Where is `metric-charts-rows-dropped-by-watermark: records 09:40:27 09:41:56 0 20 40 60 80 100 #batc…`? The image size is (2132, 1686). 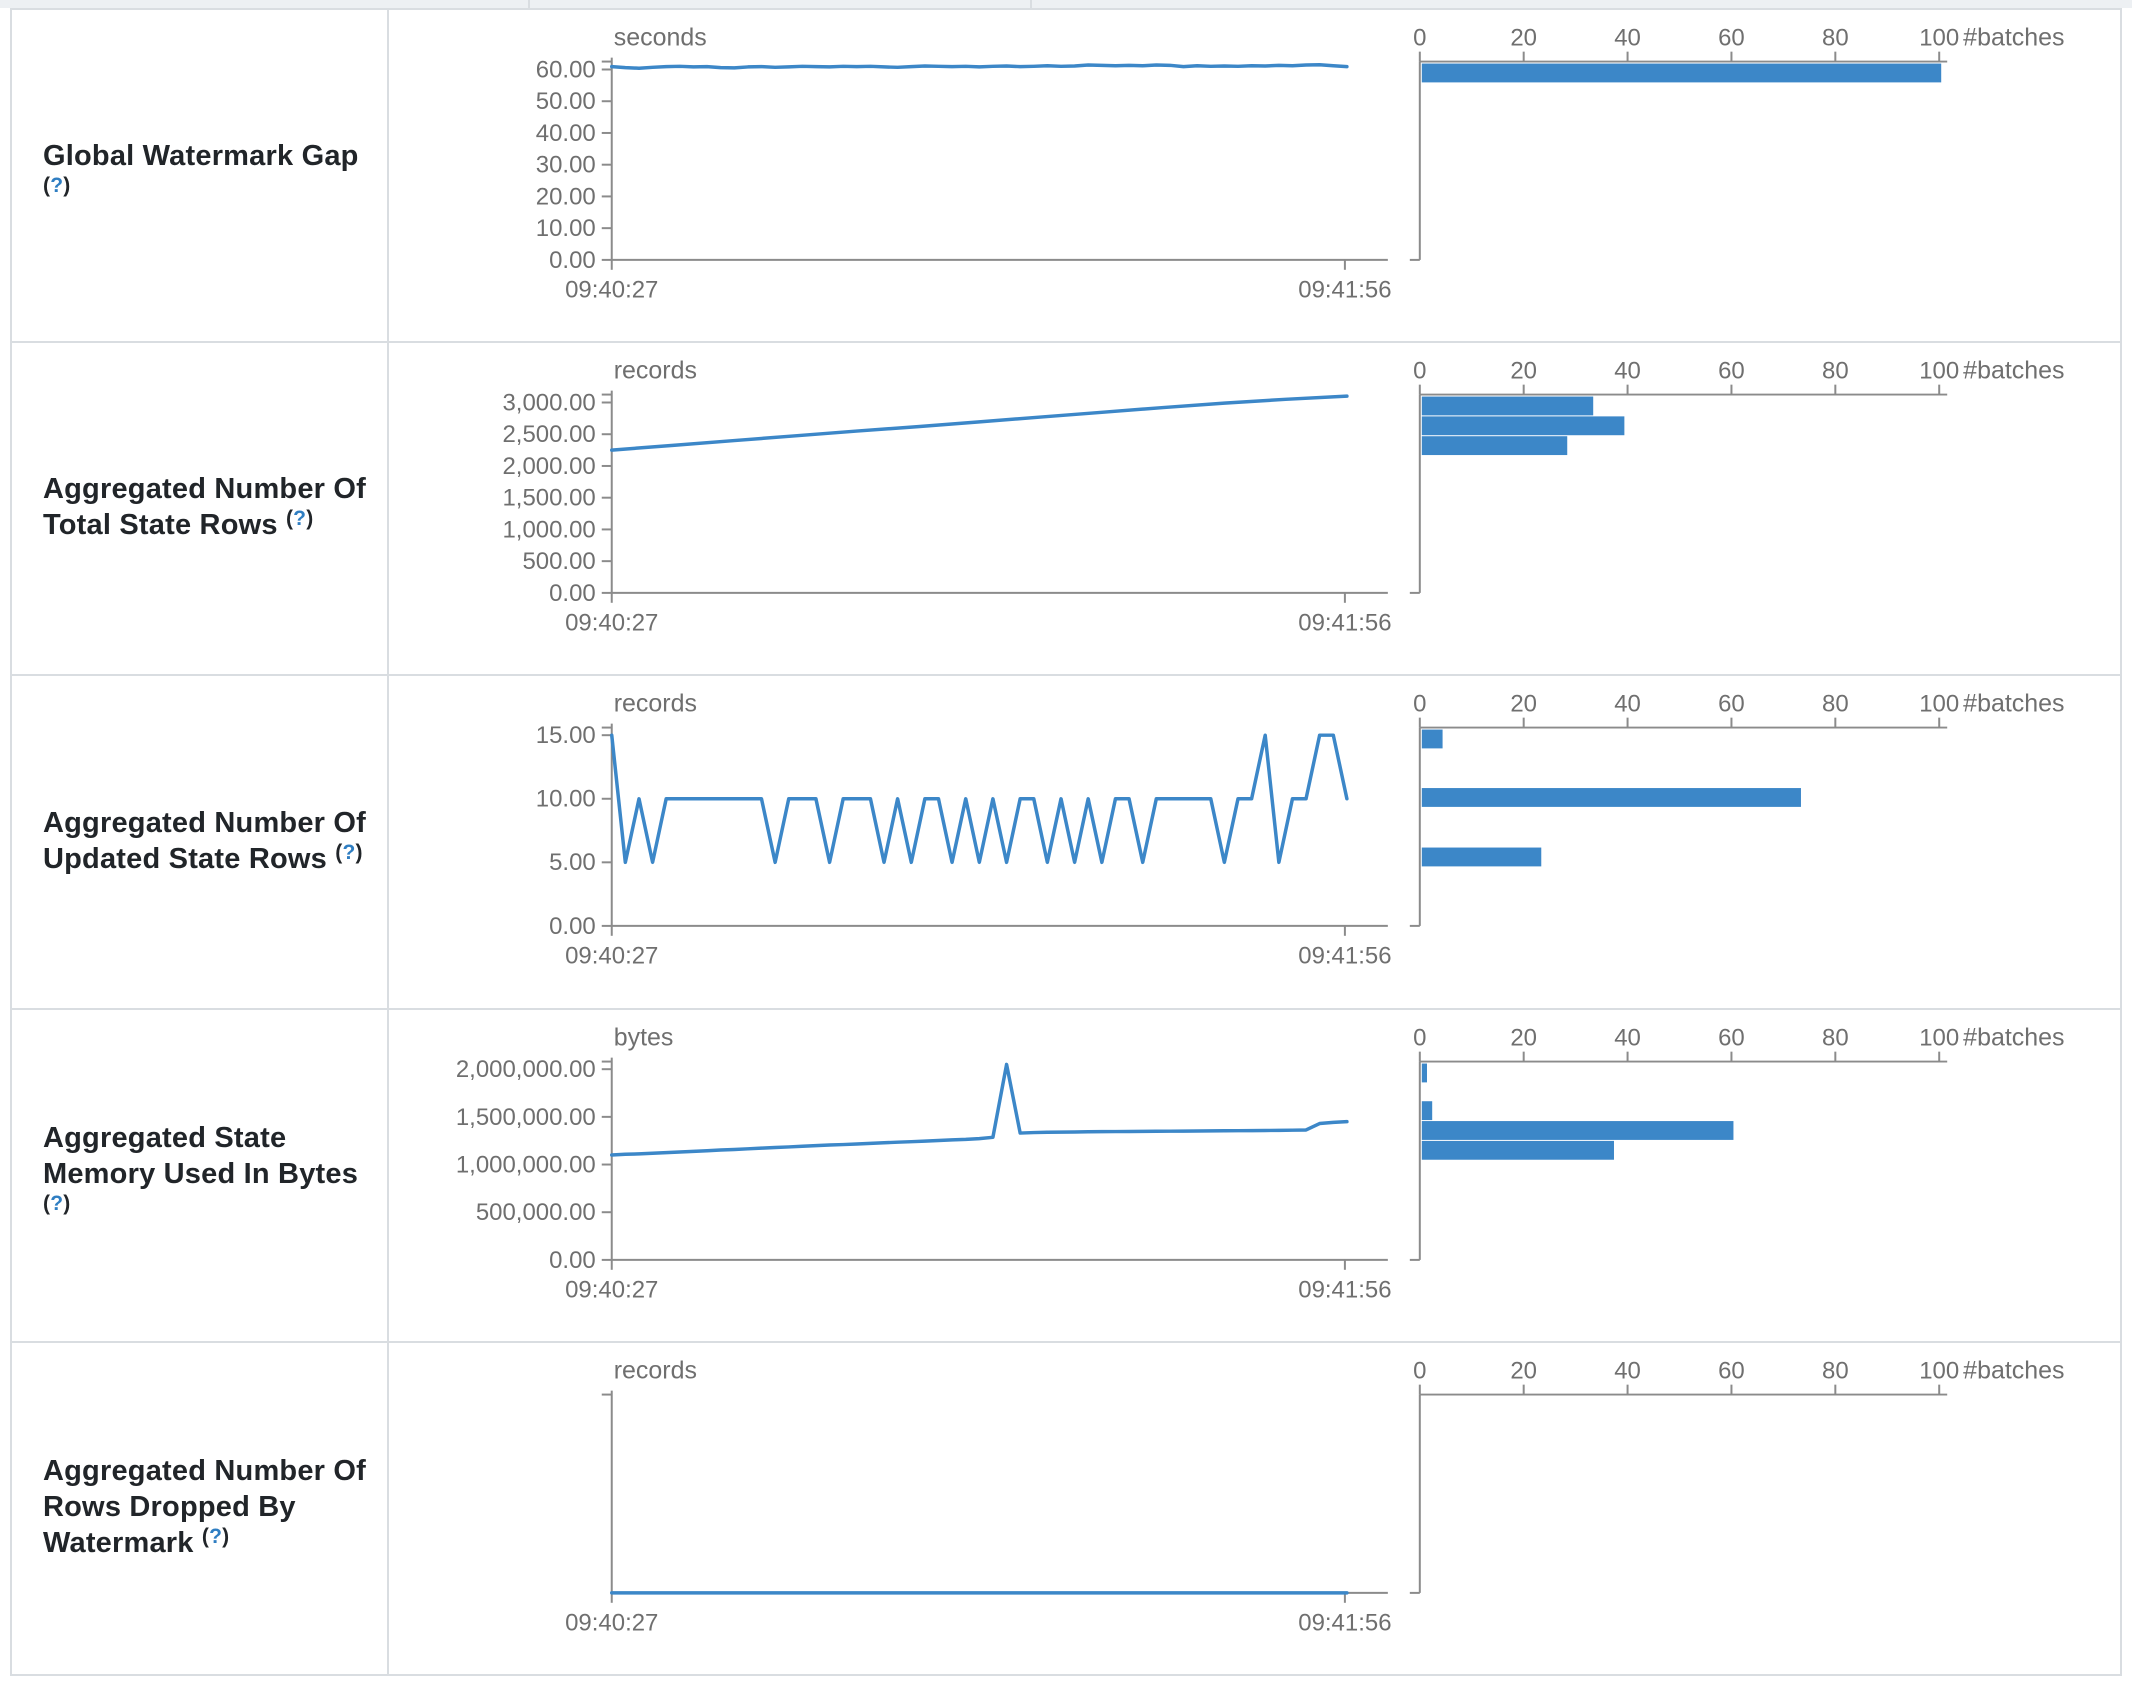 metric-charts-rows-dropped-by-watermark: records 09:40:27 09:41:56 0 20 40 60 80 100 #batc… is located at coordinates (1314, 1497).